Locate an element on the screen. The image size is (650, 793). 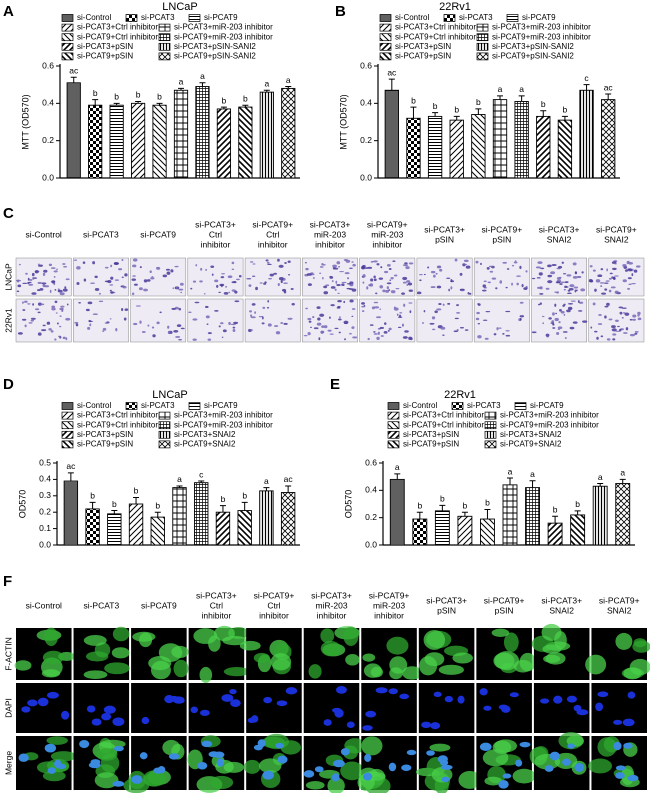
chart-title: 22Rv1 is located at coordinates (460, 395).